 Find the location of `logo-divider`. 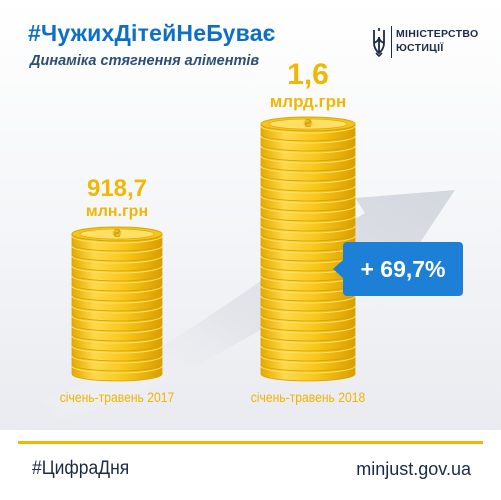

logo-divider is located at coordinates (391, 42).